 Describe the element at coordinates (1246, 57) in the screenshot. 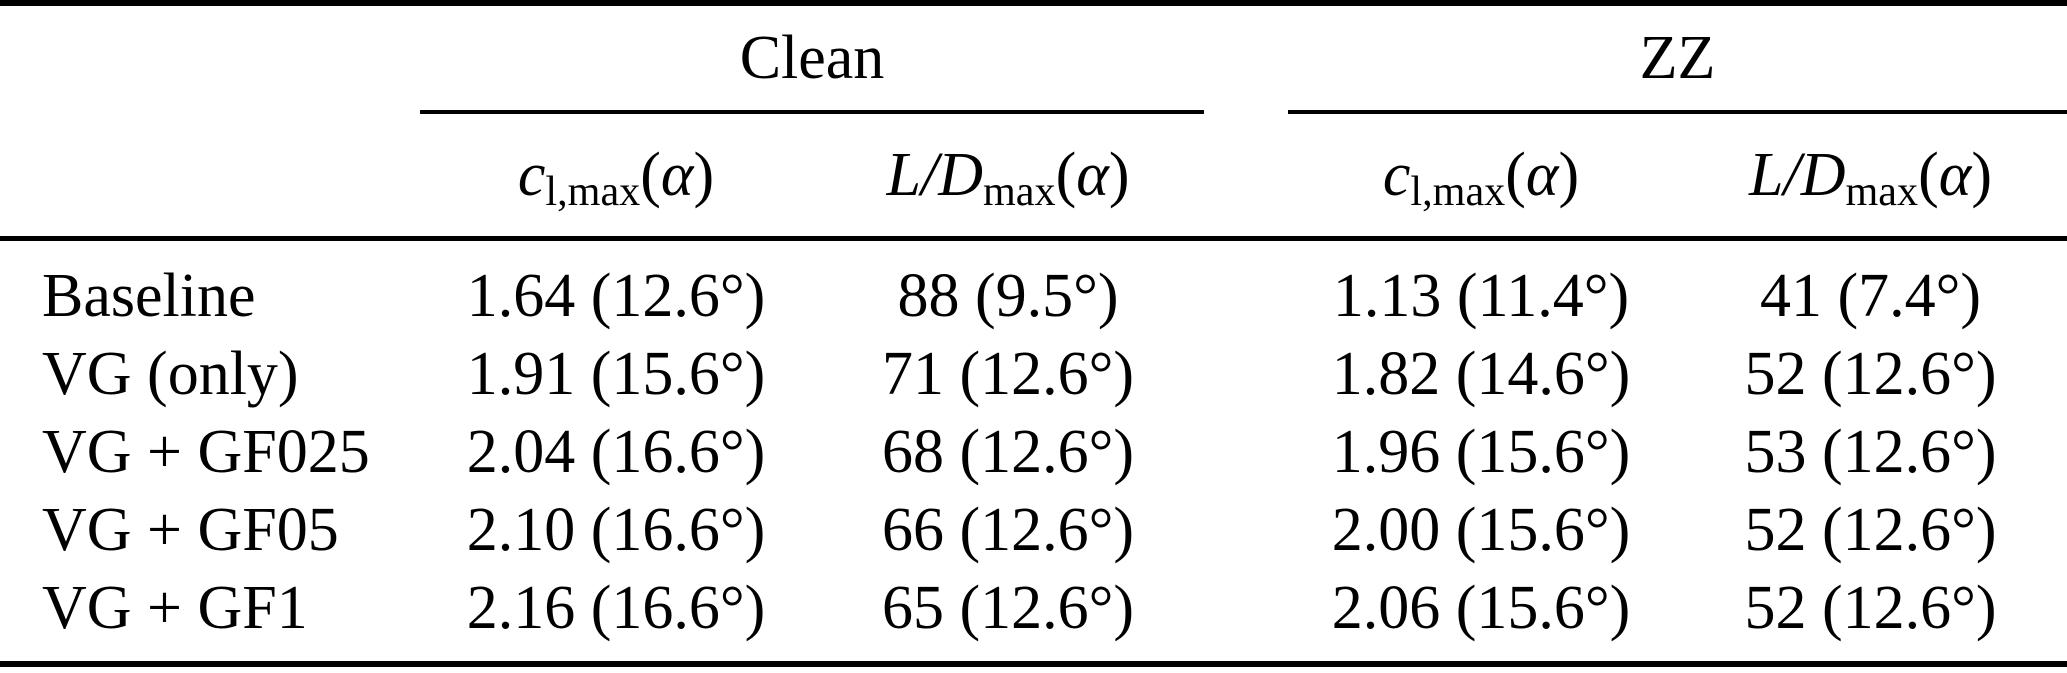

I see `group-gap-cell` at that location.